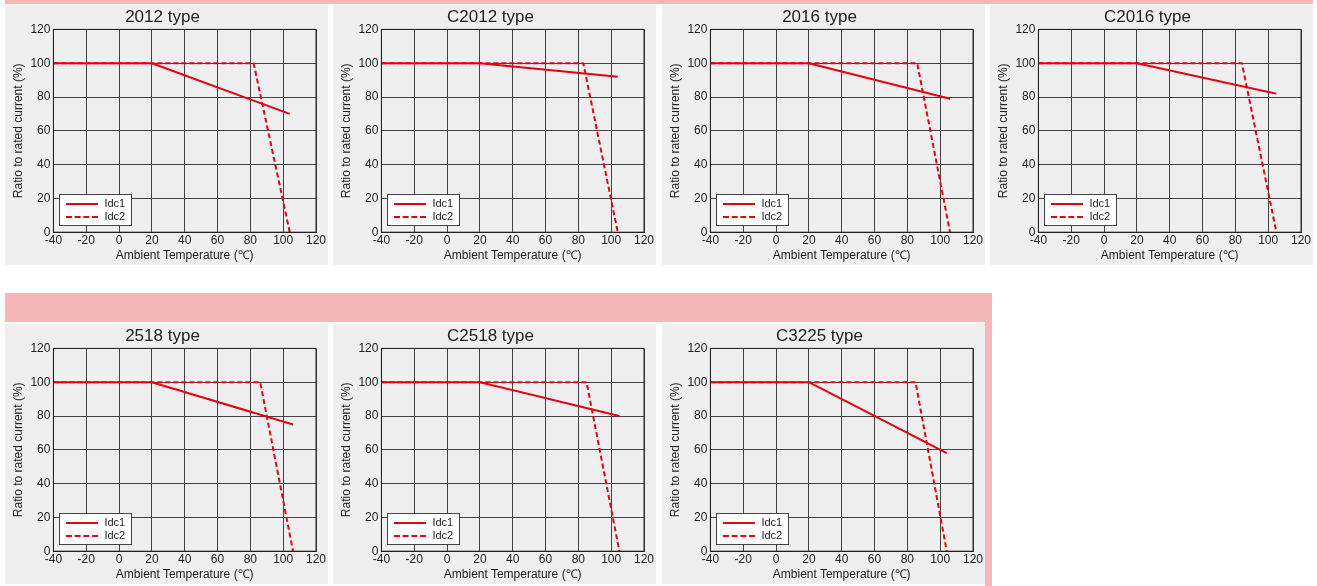 The width and height of the screenshot is (1317, 586). Describe the element at coordinates (819, 335) in the screenshot. I see `chart-title: C3225 type` at that location.